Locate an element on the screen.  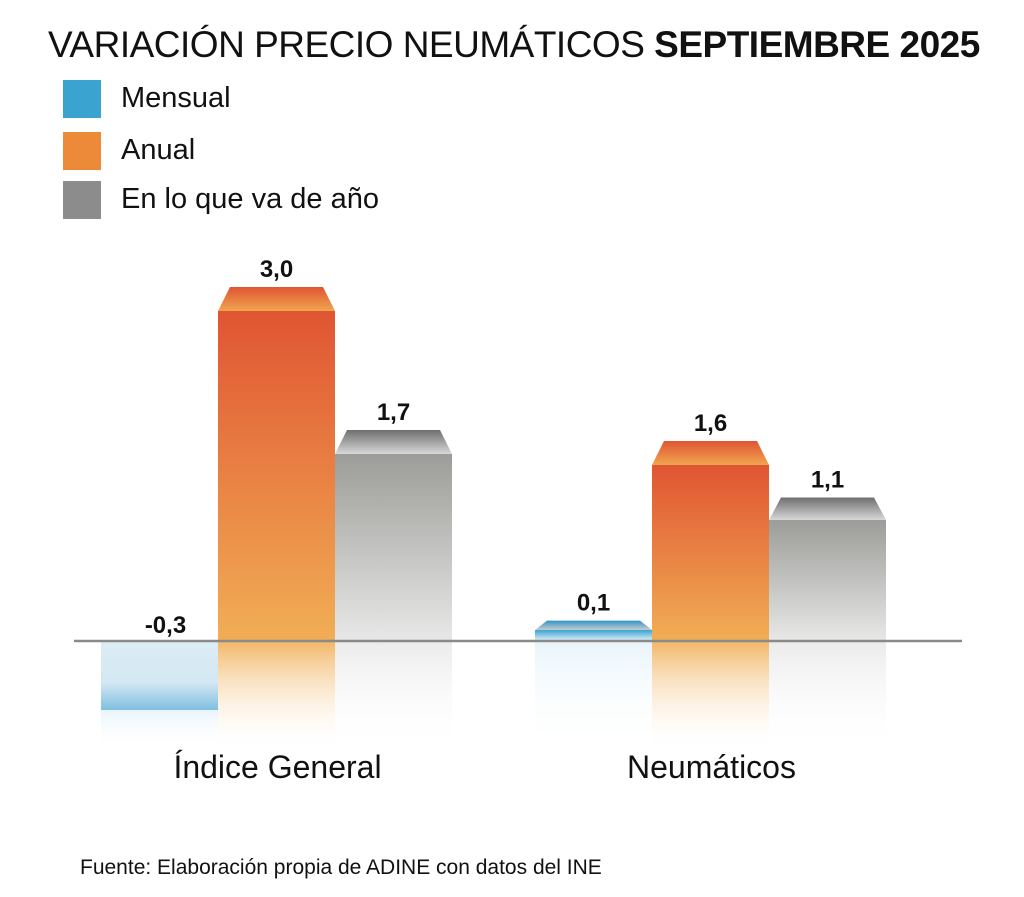
data-label-anual-neumaticos: 1,6 is located at coordinates (710, 423).